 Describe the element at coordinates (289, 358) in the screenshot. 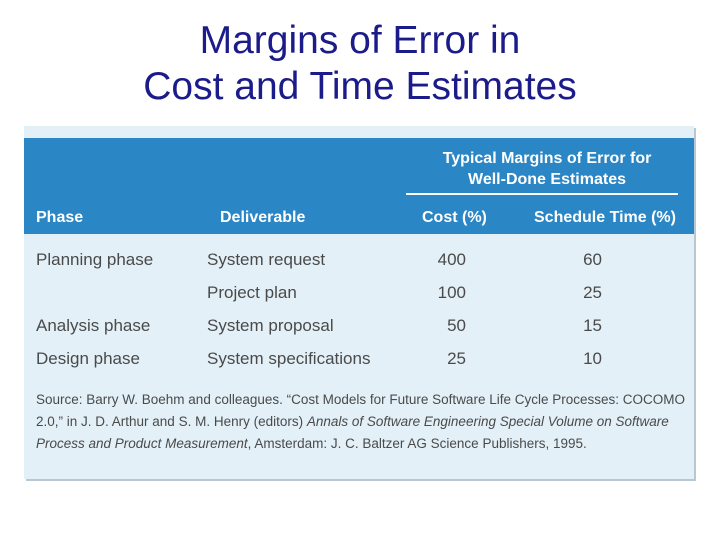

I see `cell-deliverable: System specifications` at that location.